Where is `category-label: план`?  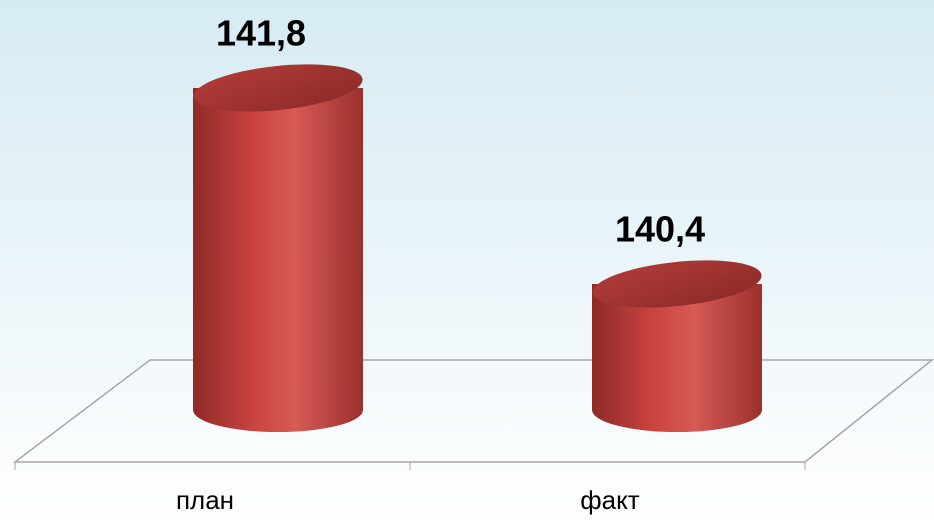 category-label: план is located at coordinates (205, 500).